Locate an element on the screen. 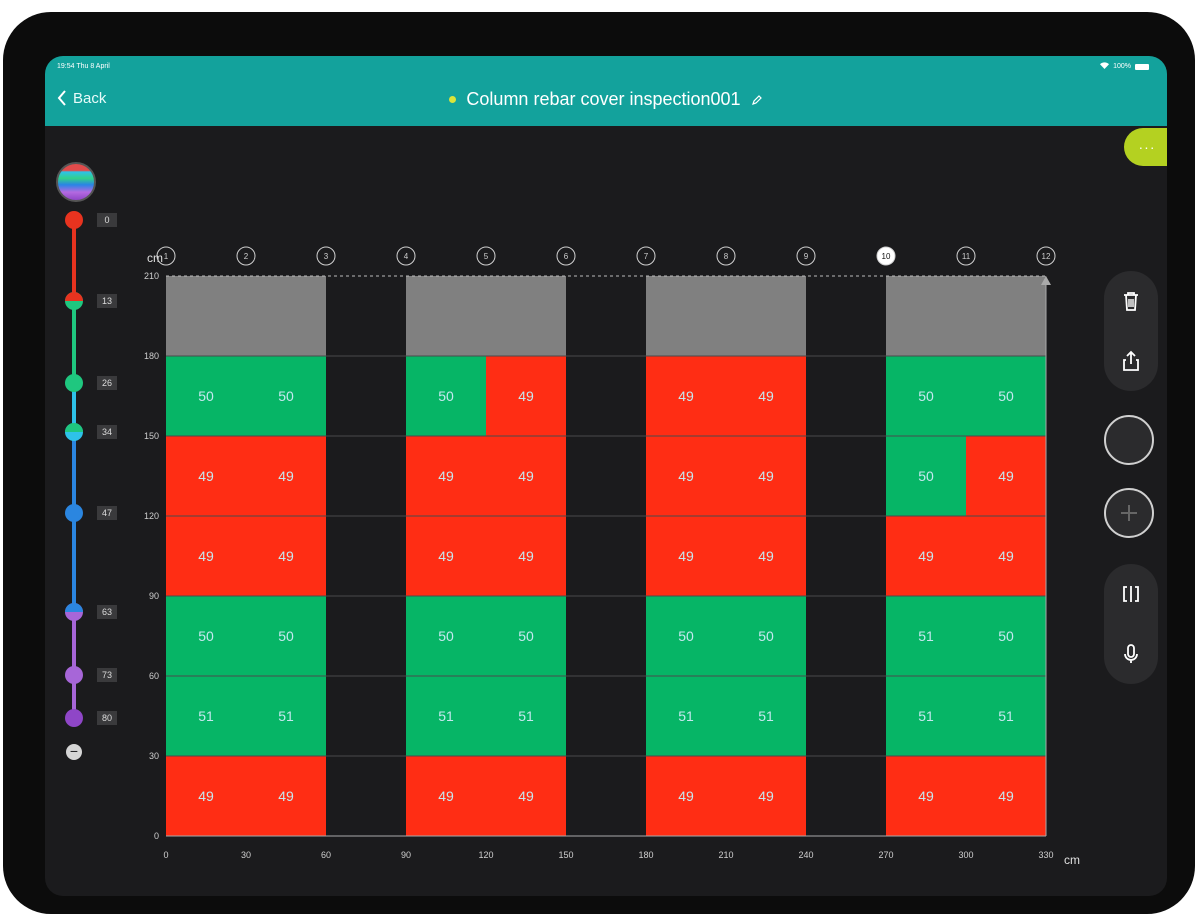 Image resolution: width=1197 pixels, height=917 pixels. split-view-icon is located at coordinates (1131, 594).